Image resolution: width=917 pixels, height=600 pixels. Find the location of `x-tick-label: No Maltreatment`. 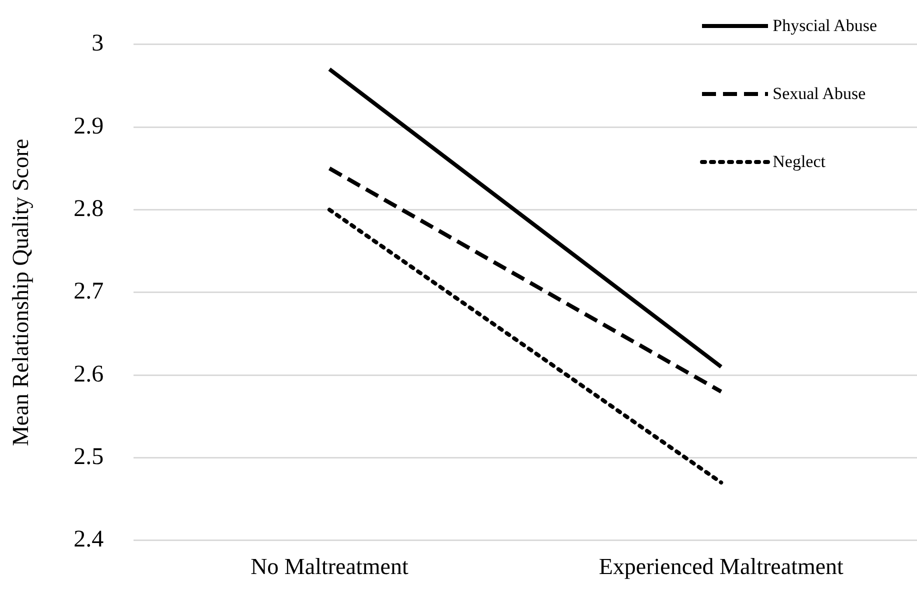

x-tick-label: No Maltreatment is located at coordinates (329, 567).